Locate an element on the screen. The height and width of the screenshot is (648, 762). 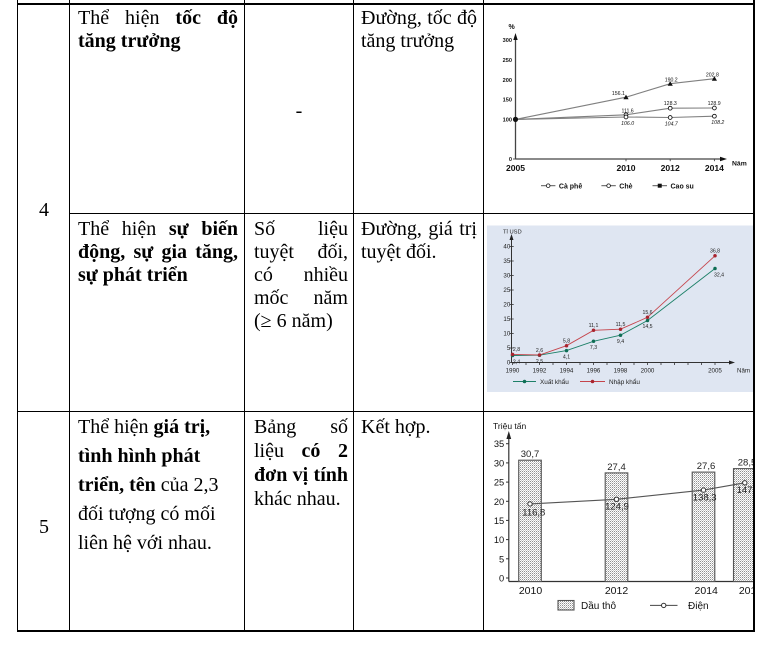
svg-text: Nhập khẩu is located at coordinates (624, 382).